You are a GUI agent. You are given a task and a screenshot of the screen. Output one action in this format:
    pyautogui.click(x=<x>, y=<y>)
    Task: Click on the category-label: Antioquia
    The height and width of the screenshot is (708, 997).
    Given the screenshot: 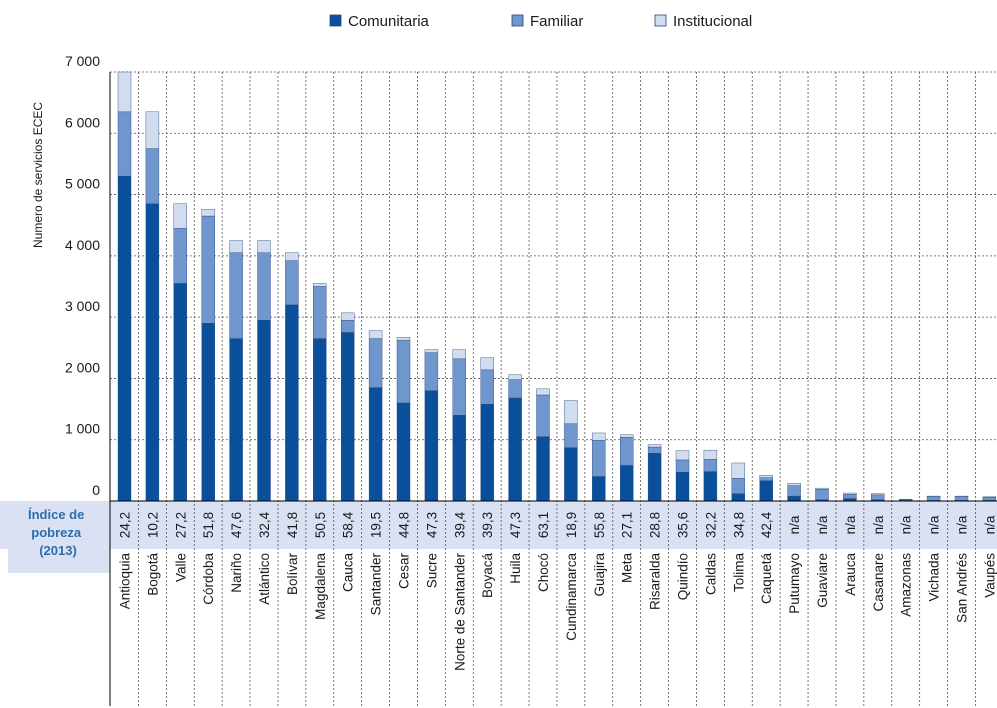 What is the action you would take?
    pyautogui.click(x=125, y=581)
    